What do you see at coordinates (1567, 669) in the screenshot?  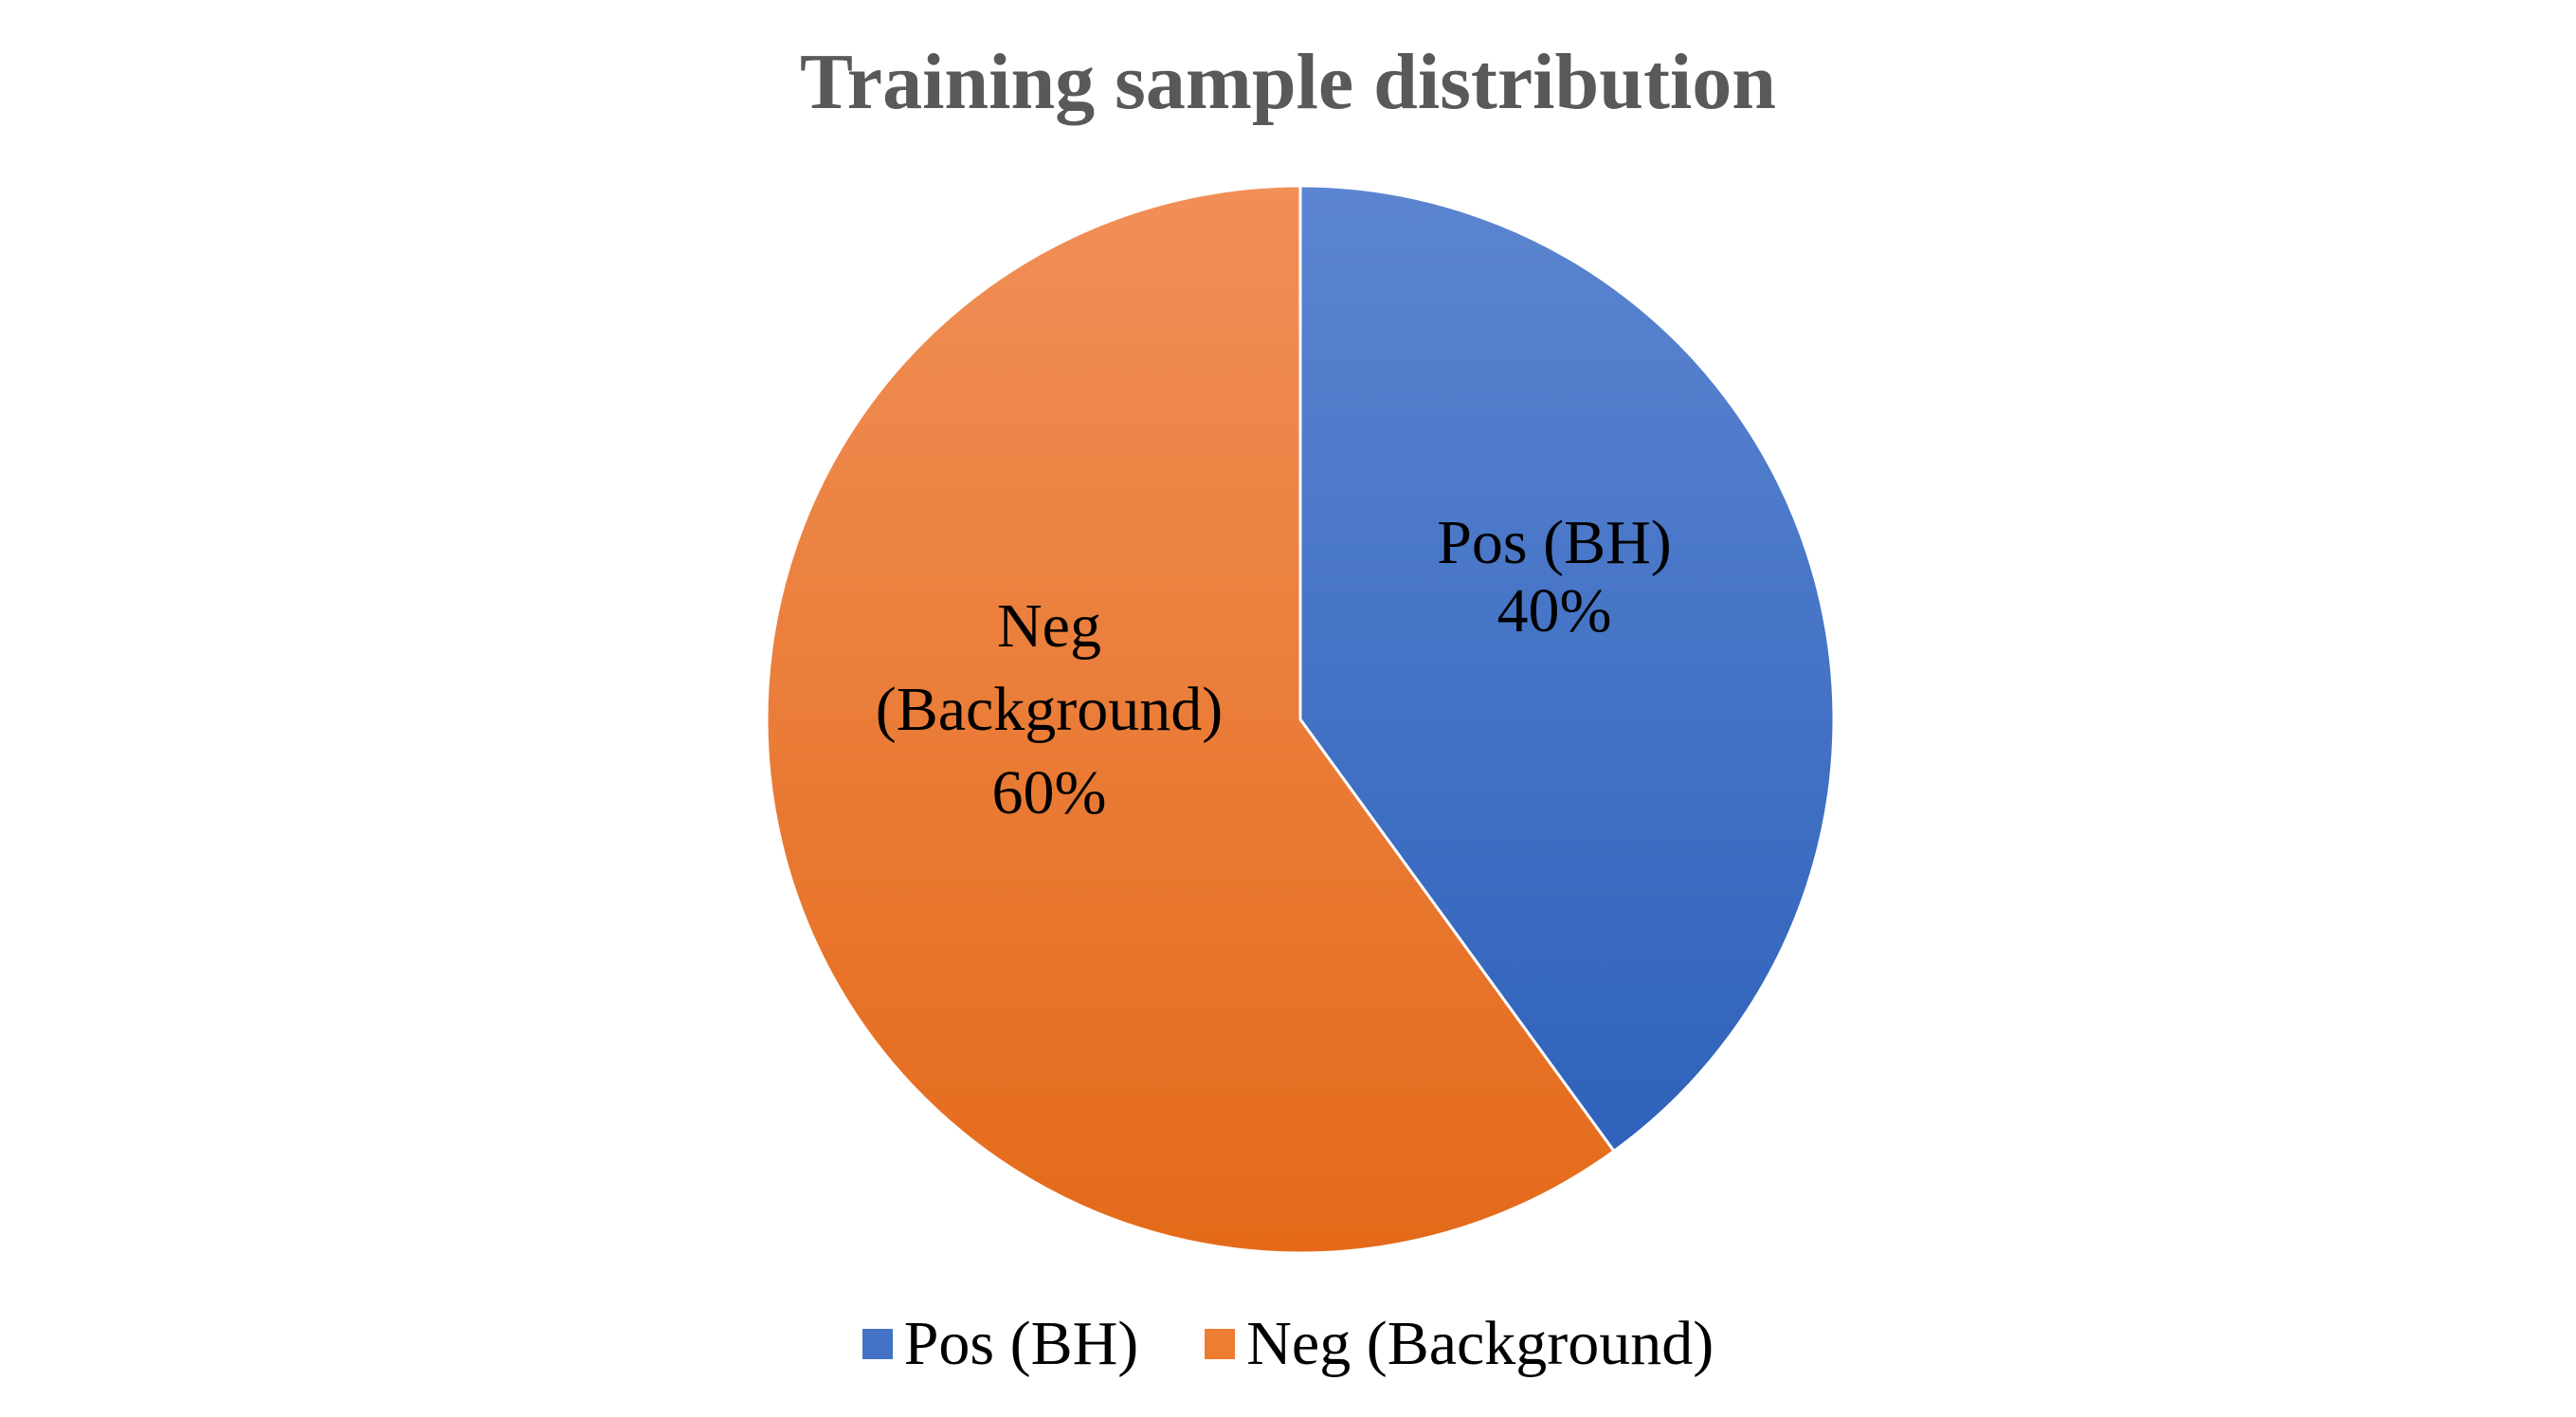 I see `pie-slice-pos` at bounding box center [1567, 669].